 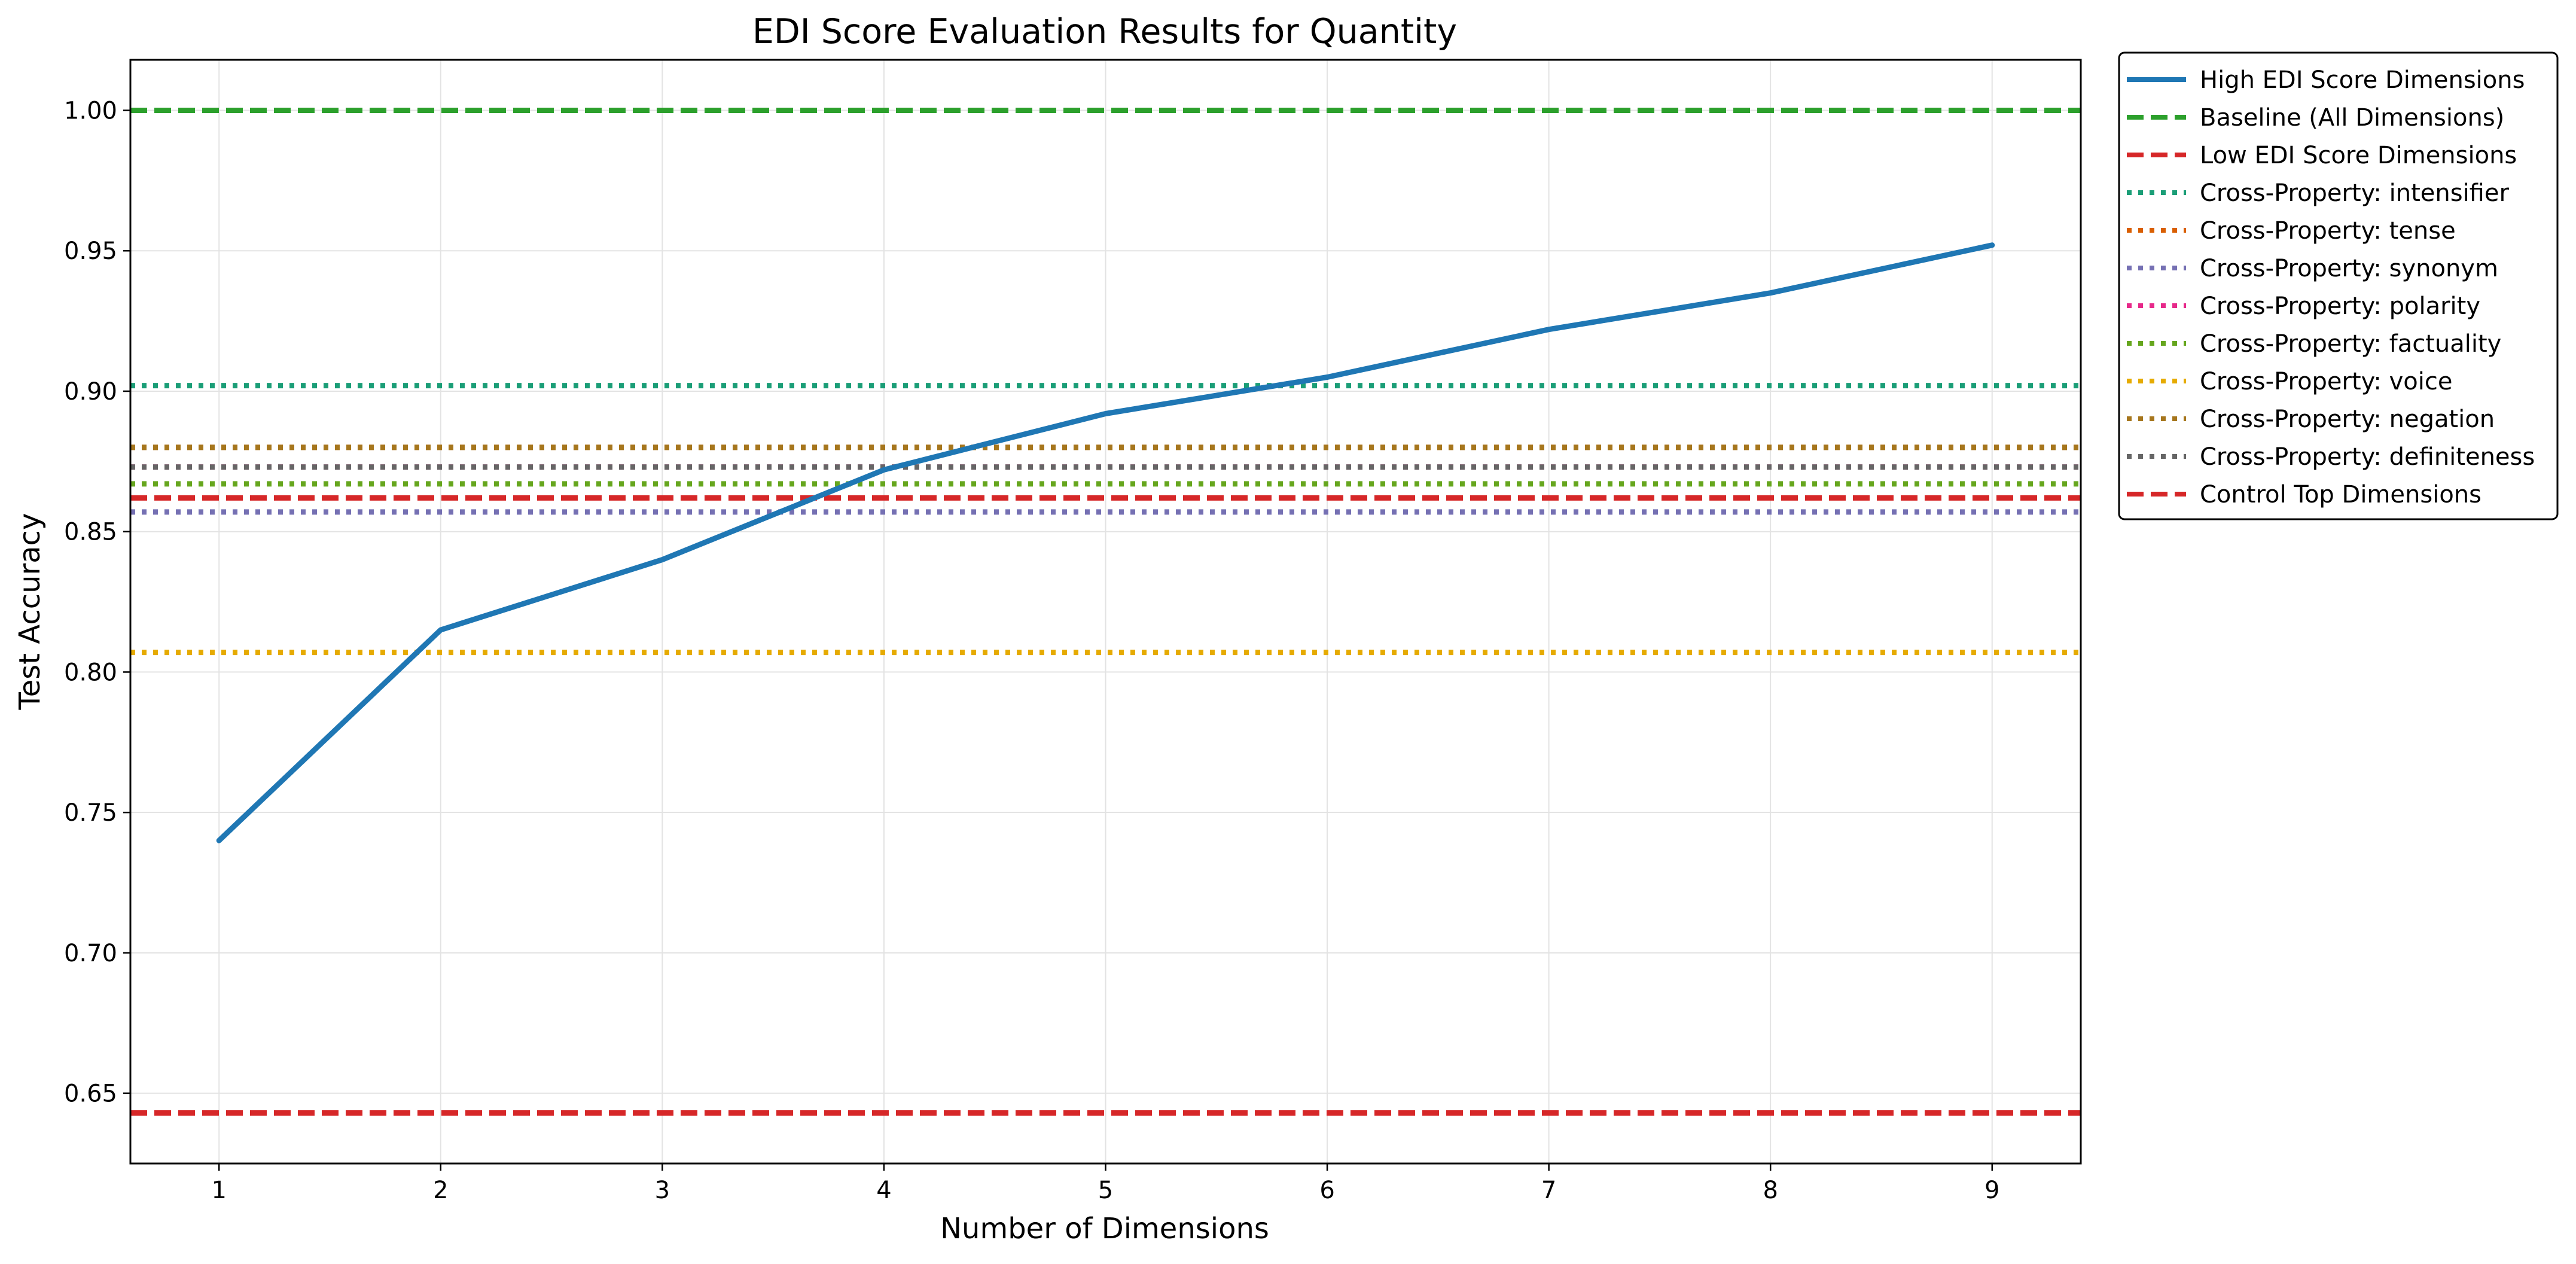 What do you see at coordinates (1992, 1190) in the screenshot?
I see `x-tick-label: 9` at bounding box center [1992, 1190].